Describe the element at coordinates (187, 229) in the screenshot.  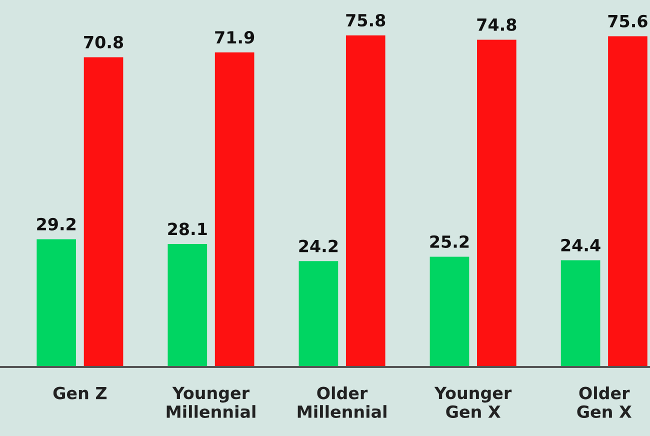
I see `data-label: 28.1` at that location.